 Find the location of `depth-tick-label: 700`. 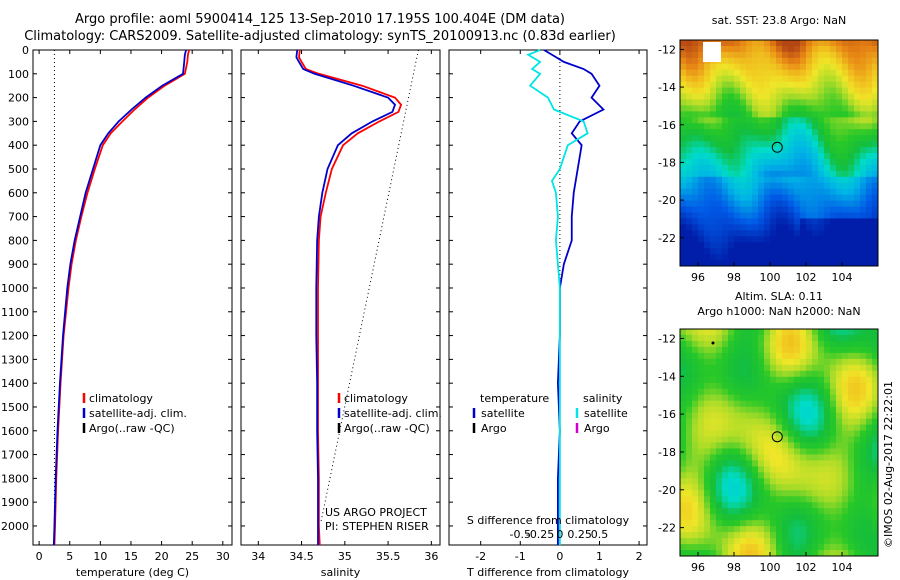

depth-tick-label: 700 is located at coordinates (18, 217).